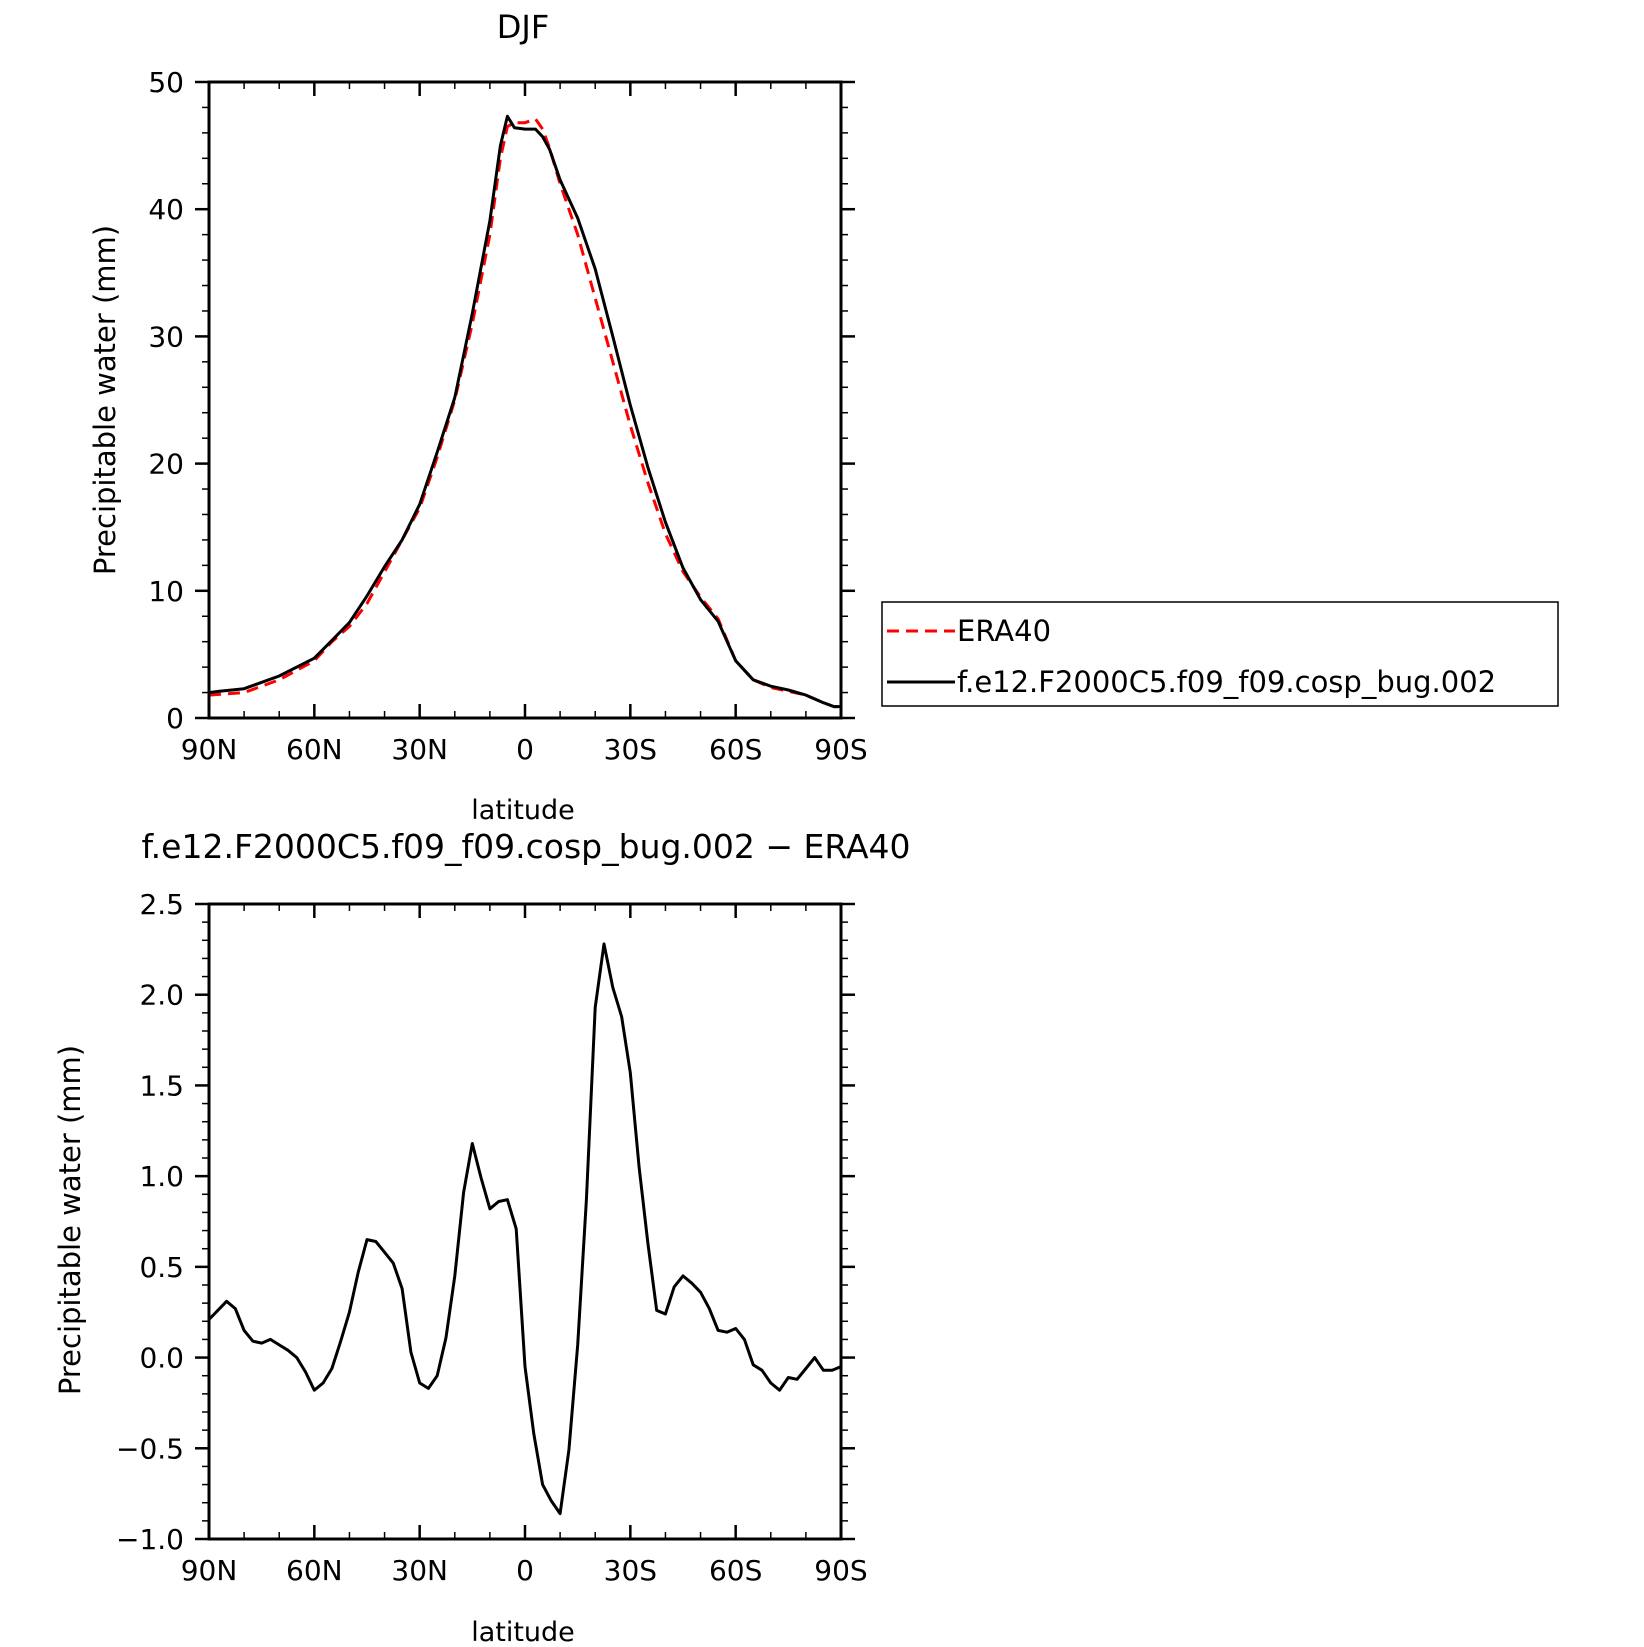  Describe the element at coordinates (161, 1085) in the screenshot. I see `difference-y-tick-label: 1.5` at that location.